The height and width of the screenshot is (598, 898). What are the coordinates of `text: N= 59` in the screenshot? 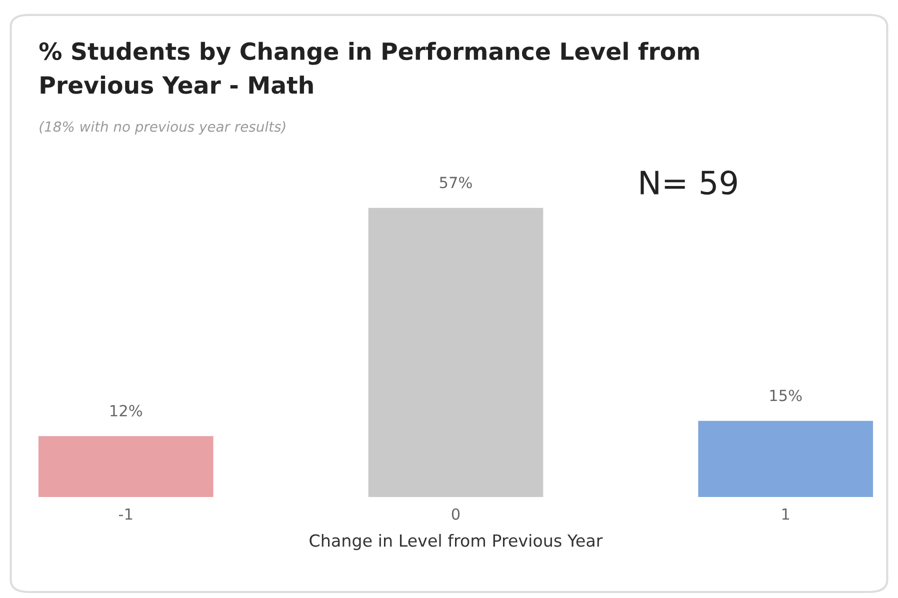 It's located at (688, 182).